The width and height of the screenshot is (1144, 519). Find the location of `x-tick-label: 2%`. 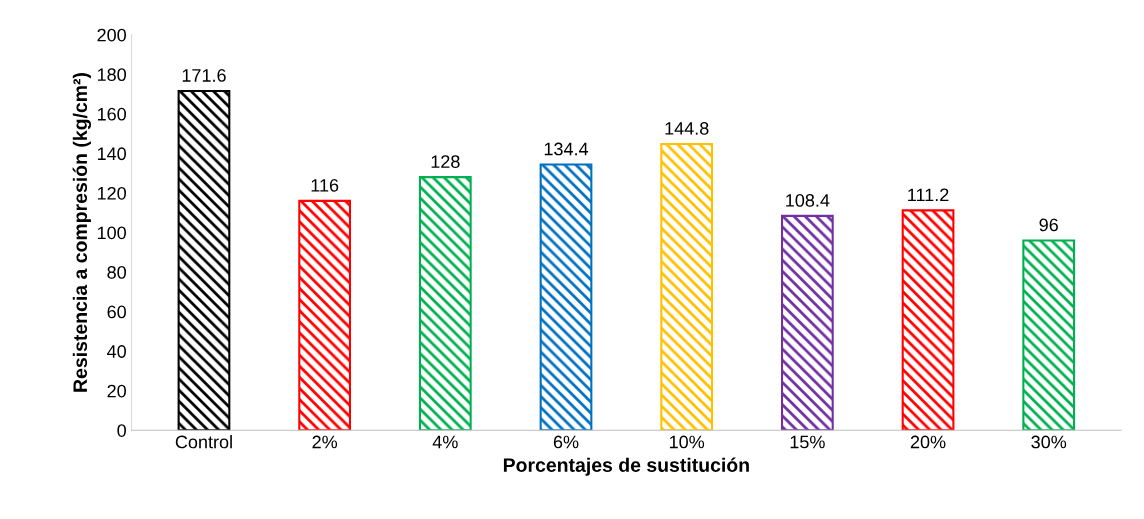

x-tick-label: 2% is located at coordinates (325, 442).